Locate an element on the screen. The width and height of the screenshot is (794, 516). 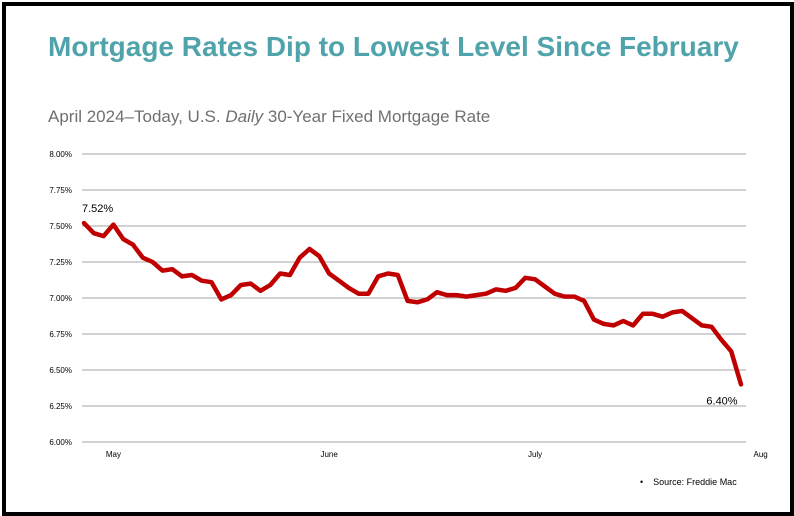
subtitle-emphasis: Daily is located at coordinates (244, 116).